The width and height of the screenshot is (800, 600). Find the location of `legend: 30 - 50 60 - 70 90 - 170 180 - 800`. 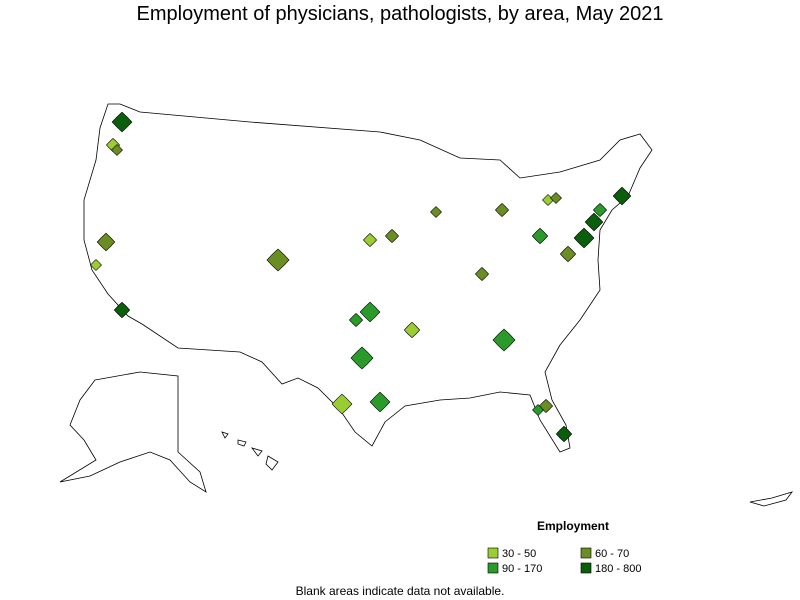

legend: 30 - 50 60 - 70 90 - 170 180 - 800 is located at coordinates (564, 561).